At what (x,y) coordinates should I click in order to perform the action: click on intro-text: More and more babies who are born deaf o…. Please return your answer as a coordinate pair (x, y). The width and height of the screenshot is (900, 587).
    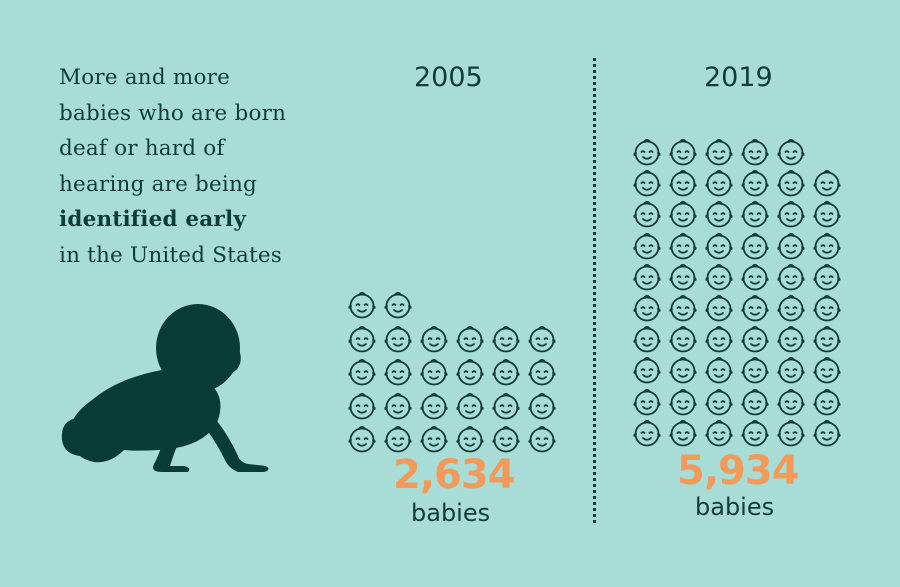
    Looking at the image, I should click on (209, 166).